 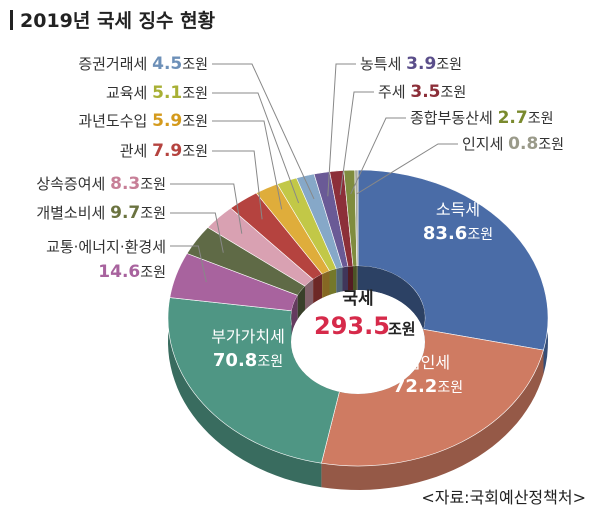 I want to click on slice-side-부가가치세, so click(x=245, y=392).